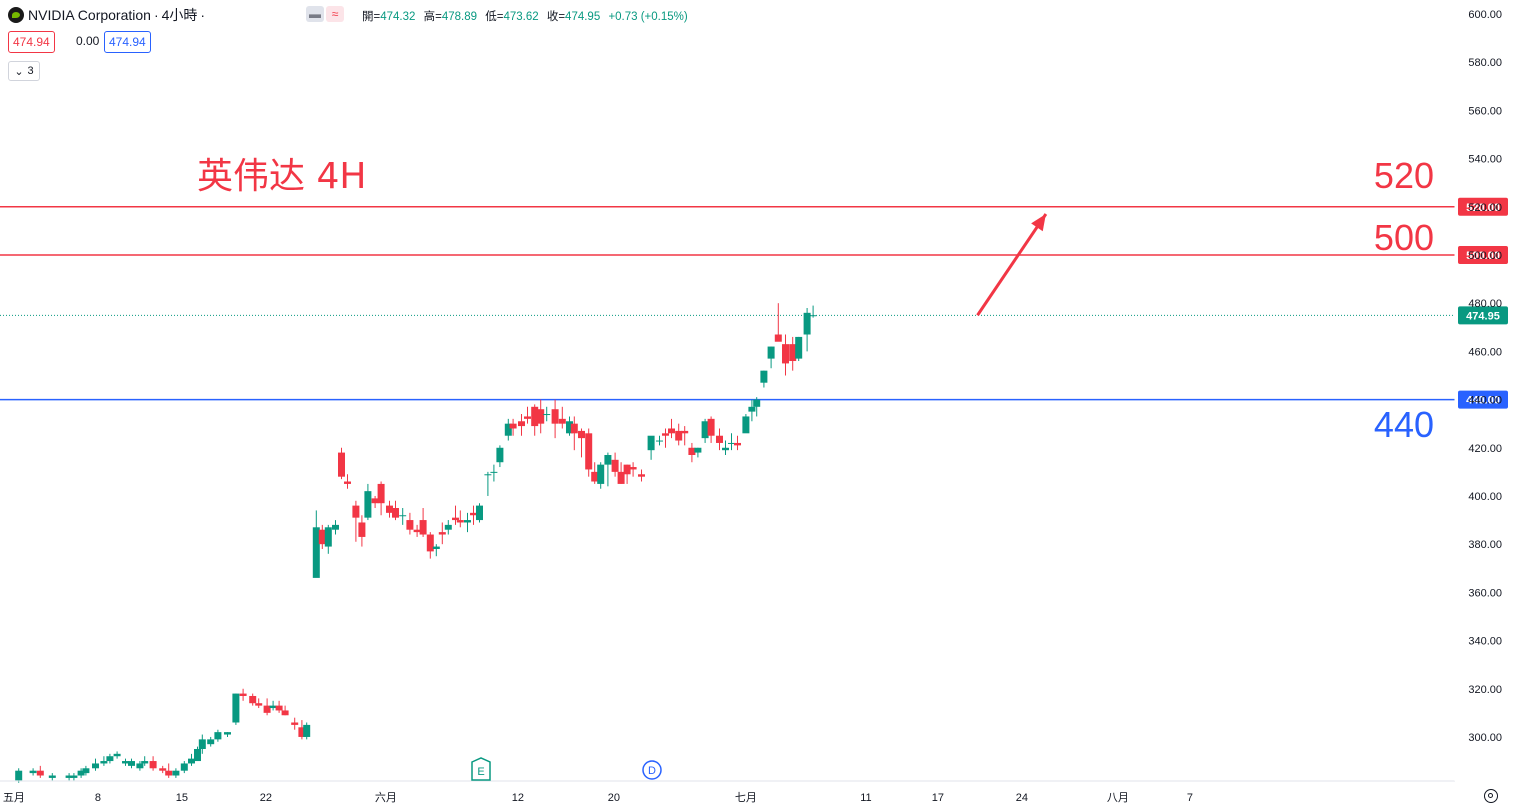  What do you see at coordinates (1491, 796) in the screenshot?
I see `gear-icon` at bounding box center [1491, 796].